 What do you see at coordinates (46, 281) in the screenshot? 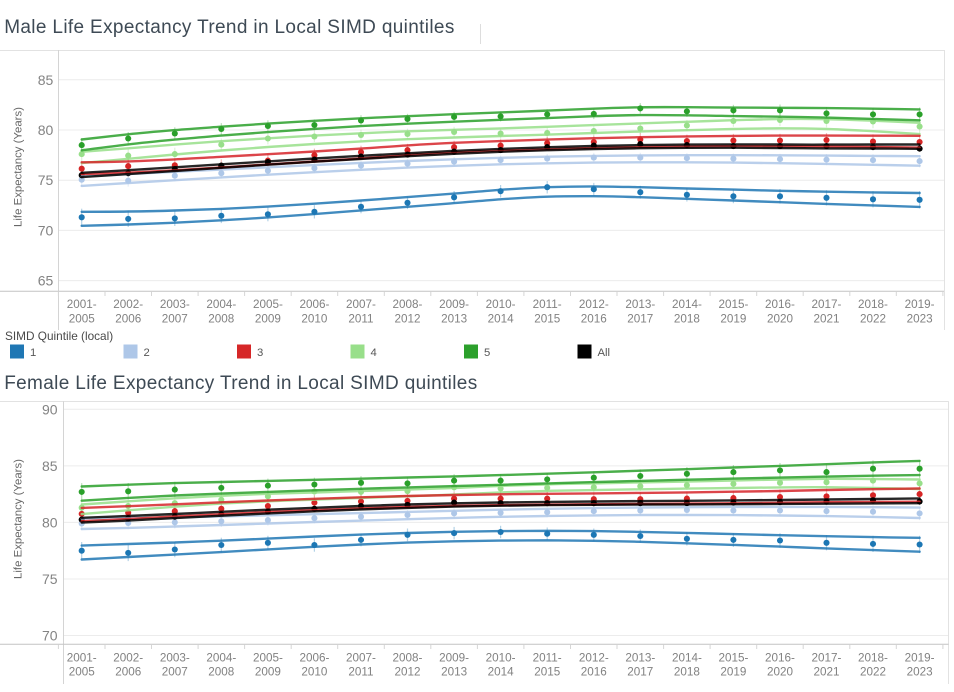
I see `svg-text: 65` at bounding box center [46, 281].